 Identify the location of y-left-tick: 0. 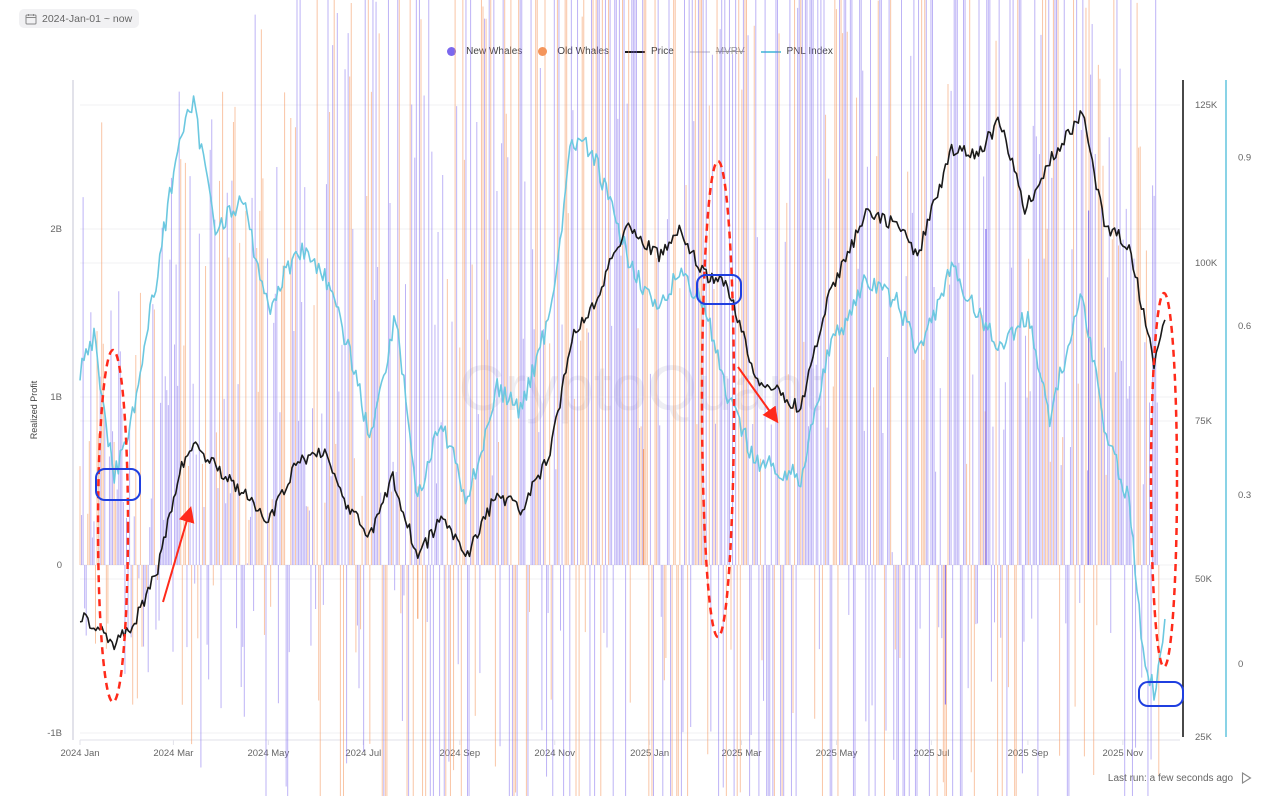
(59, 565).